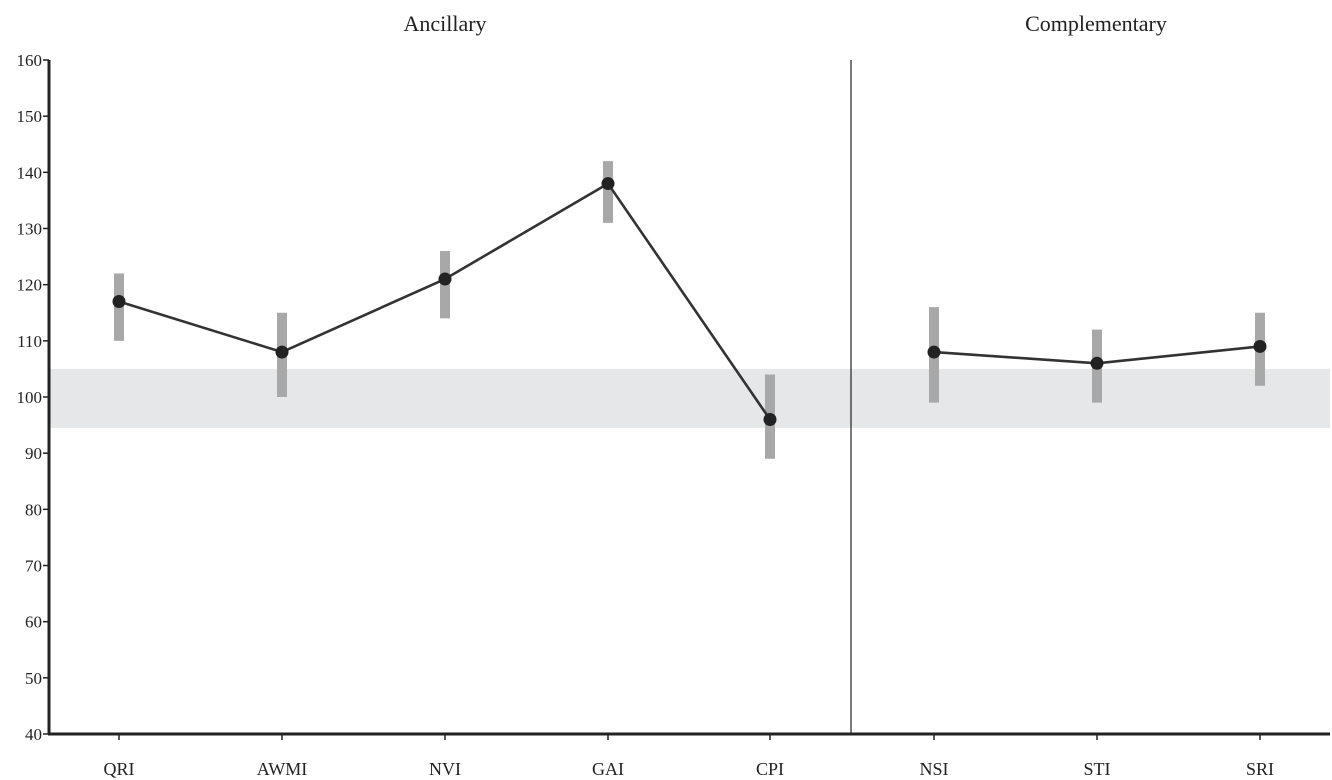 The width and height of the screenshot is (1332, 780). I want to click on reference-band-layer, so click(690, 398).